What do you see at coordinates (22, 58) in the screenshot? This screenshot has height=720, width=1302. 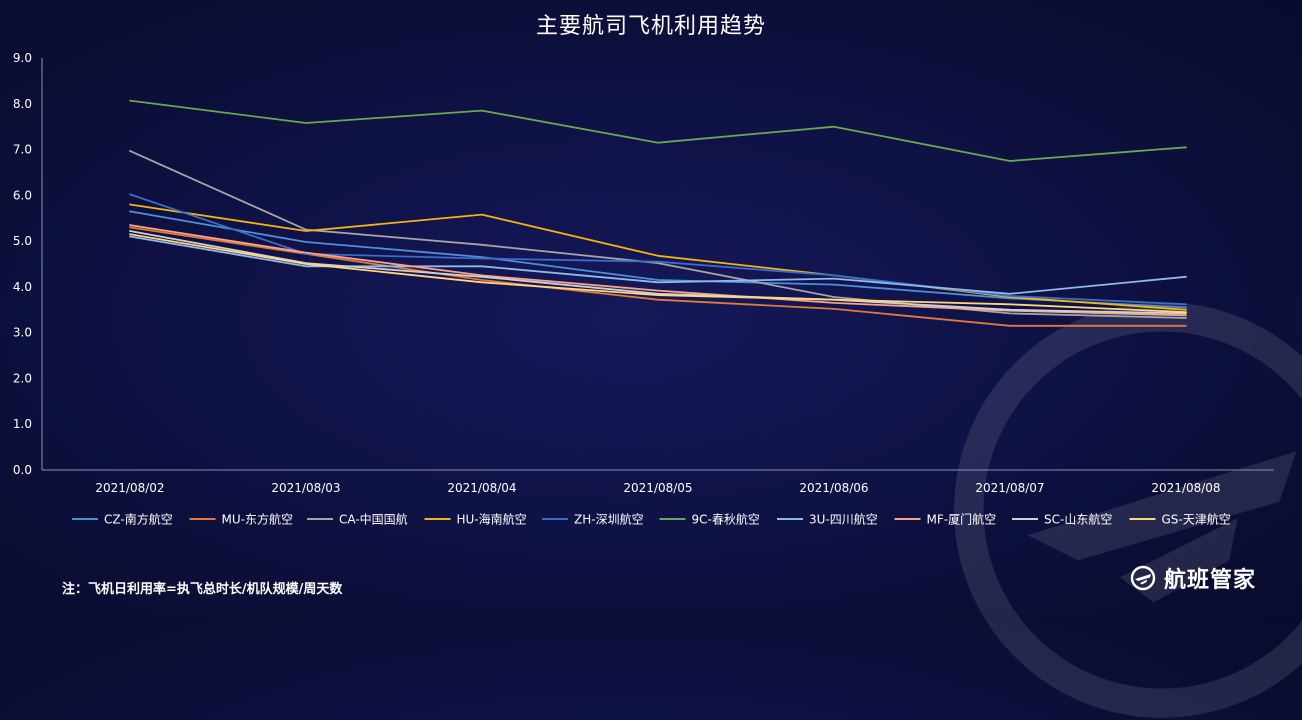 I see `y-tick-label: 9.0` at bounding box center [22, 58].